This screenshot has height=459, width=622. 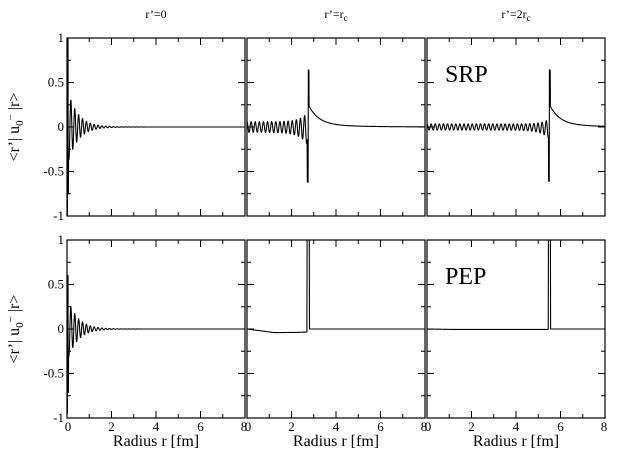 I want to click on panel-r0-c1, so click(x=336, y=127).